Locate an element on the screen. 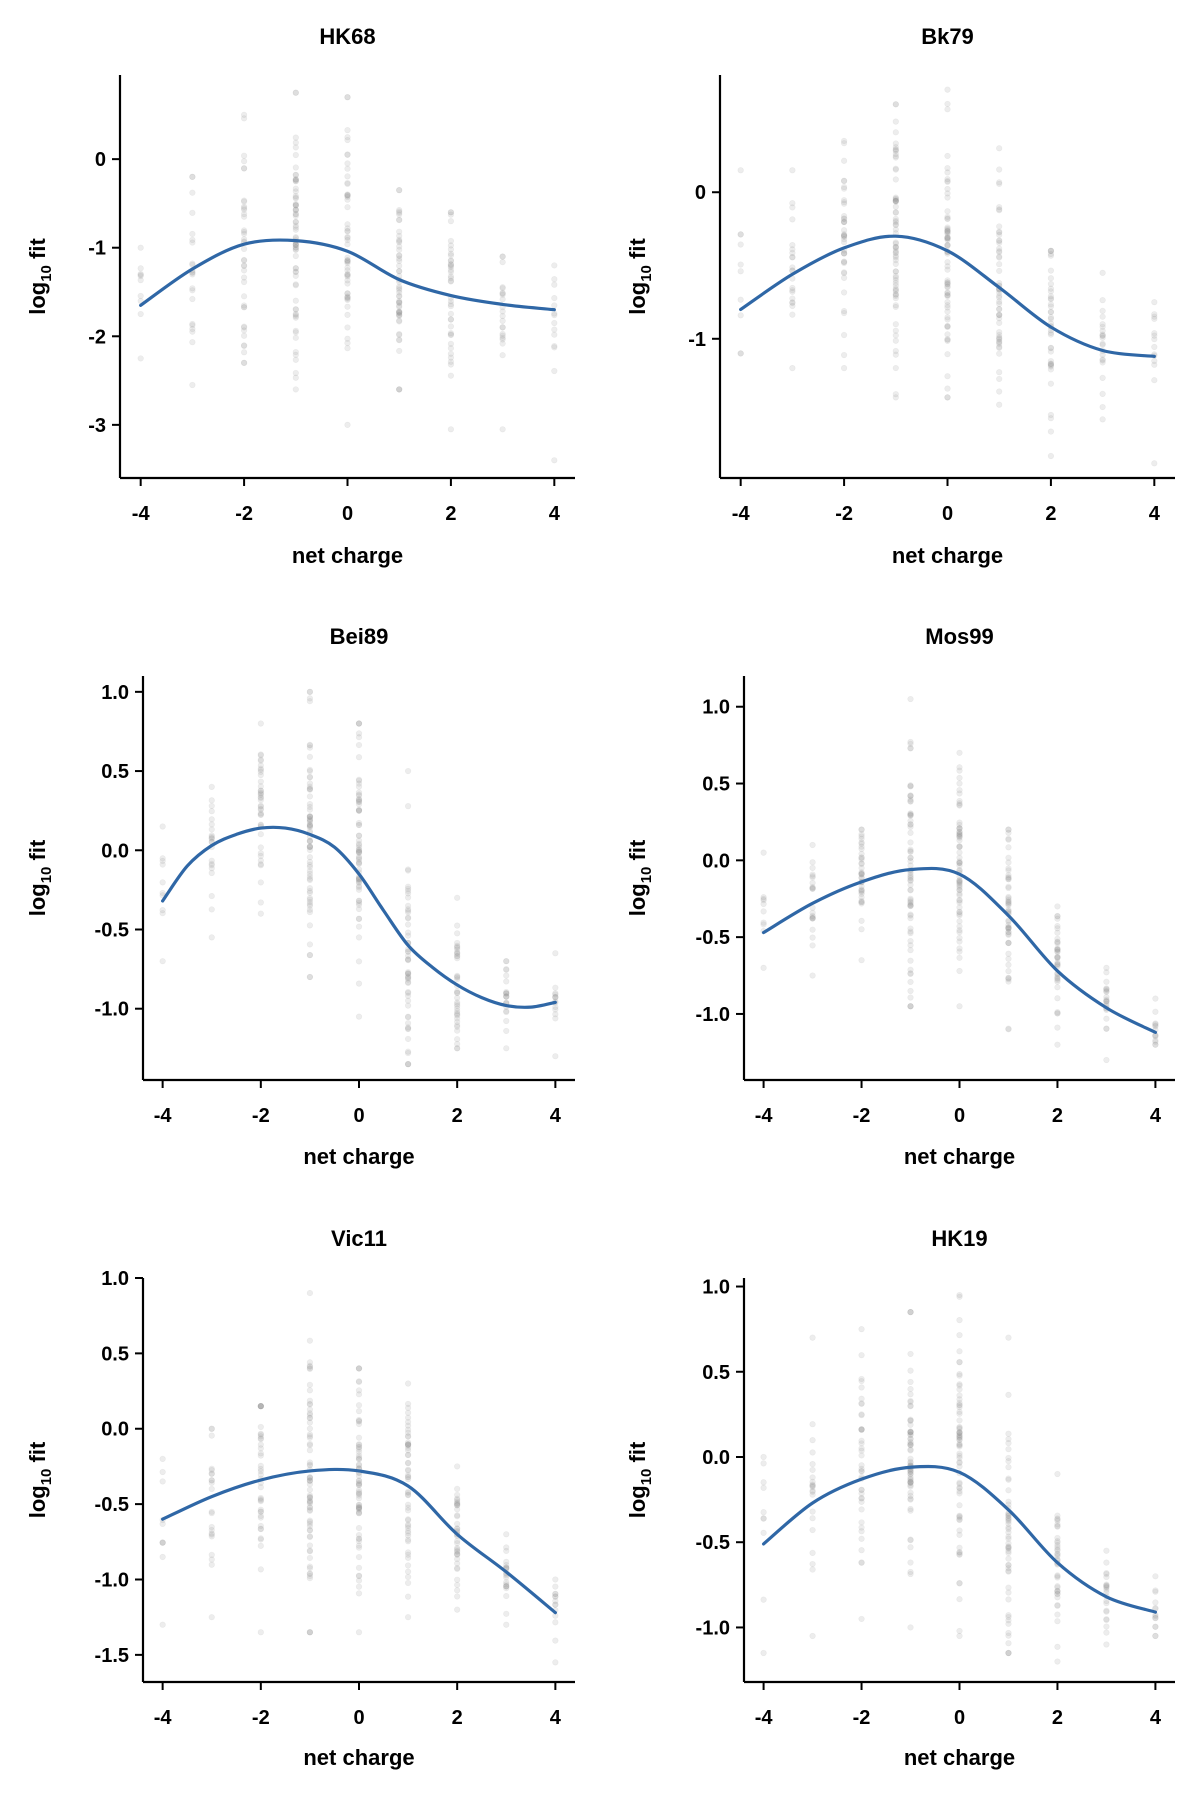 The width and height of the screenshot is (1200, 1800). y-tick-label: -1.0 is located at coordinates (713, 1015).